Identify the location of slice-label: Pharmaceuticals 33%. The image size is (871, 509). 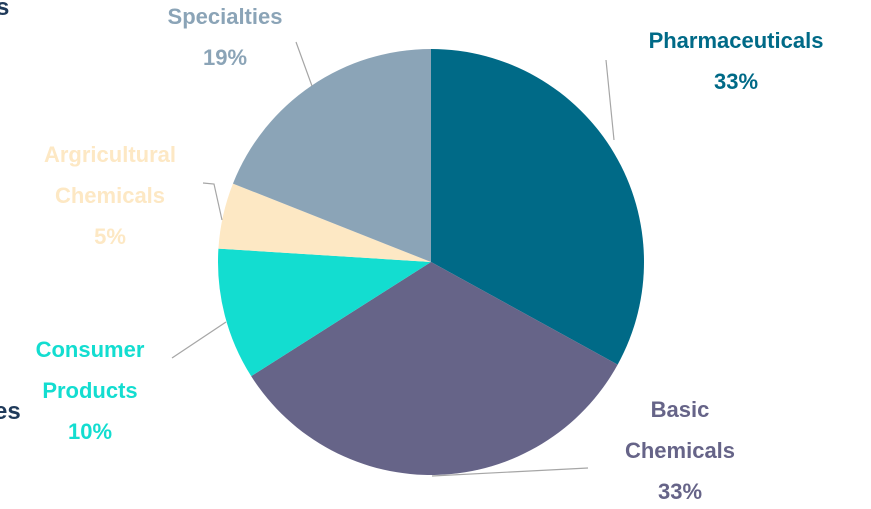
(736, 61).